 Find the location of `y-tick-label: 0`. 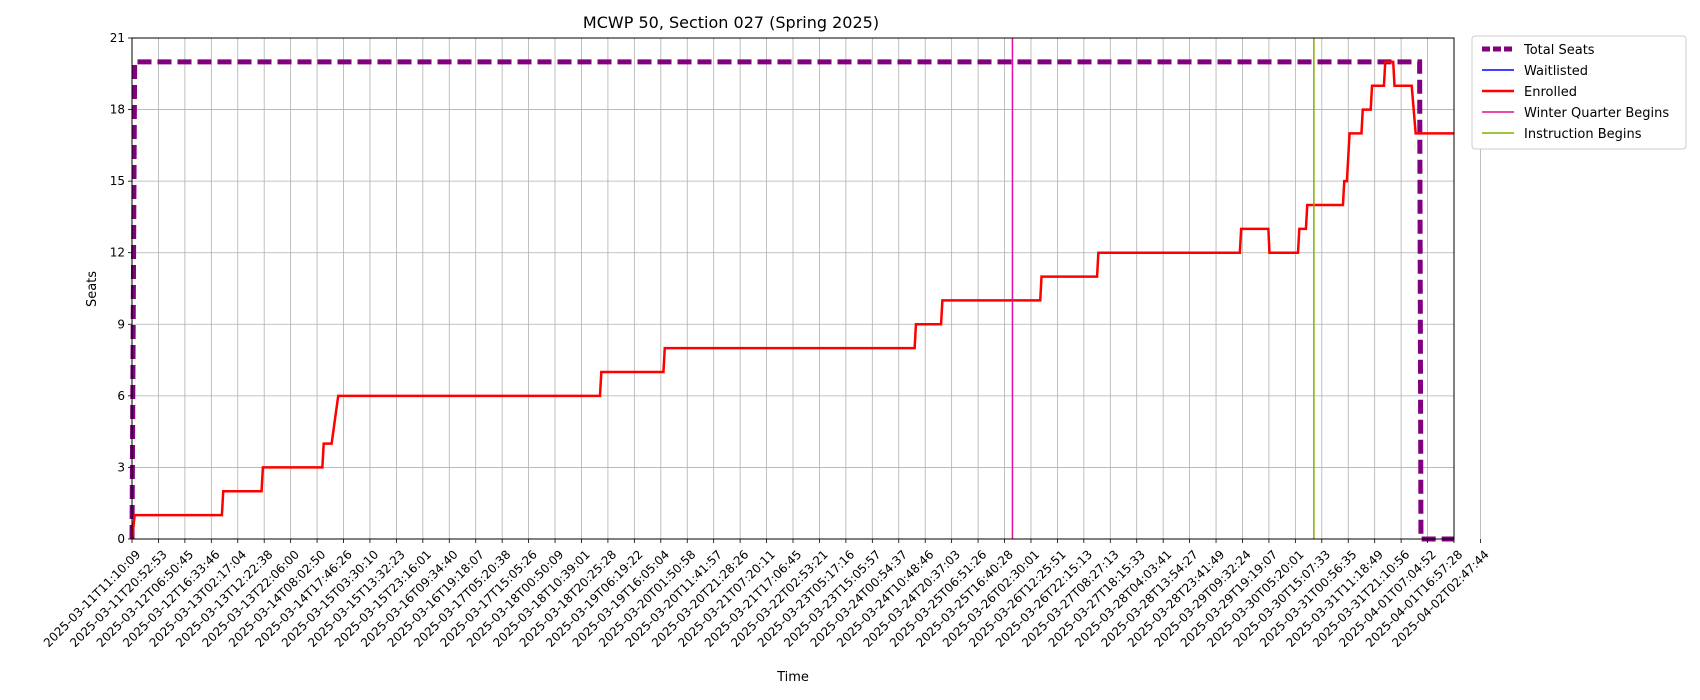

y-tick-label: 0 is located at coordinates (121, 539).